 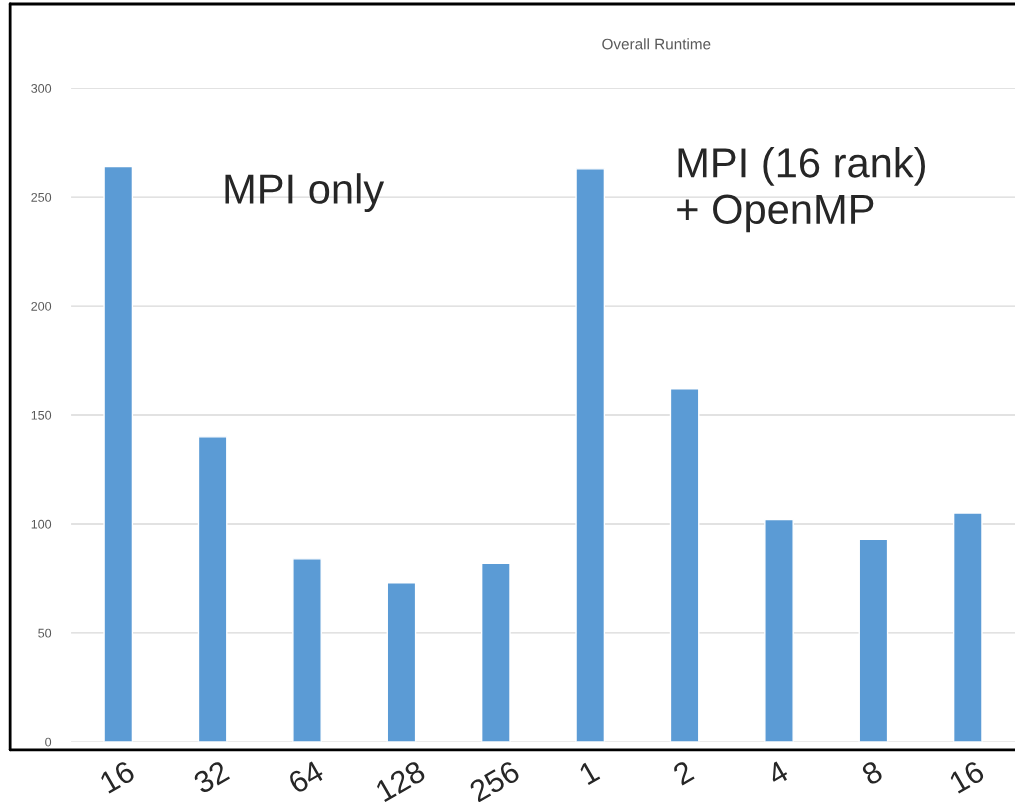 What do you see at coordinates (41, 415) in the screenshot?
I see `y-tick-label: 150` at bounding box center [41, 415].